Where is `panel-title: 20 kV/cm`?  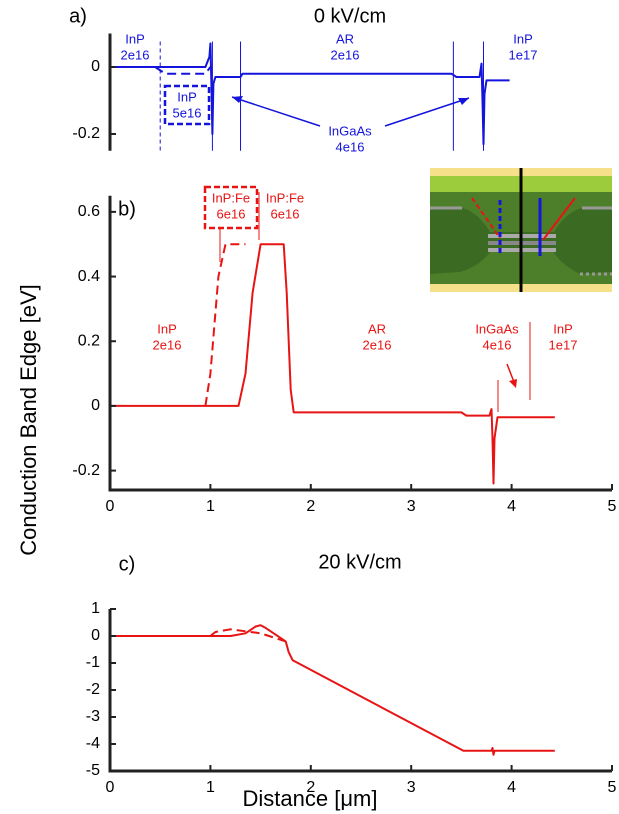 panel-title: 20 kV/cm is located at coordinates (359, 562).